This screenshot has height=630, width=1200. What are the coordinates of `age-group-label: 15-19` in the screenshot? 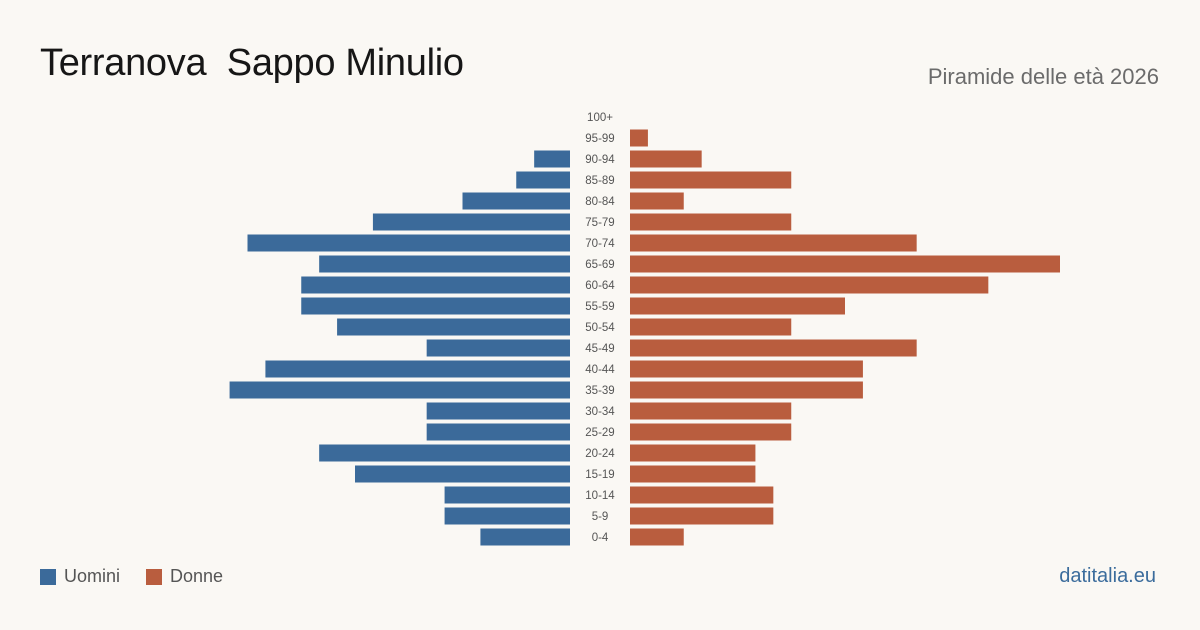 It's located at (599, 475).